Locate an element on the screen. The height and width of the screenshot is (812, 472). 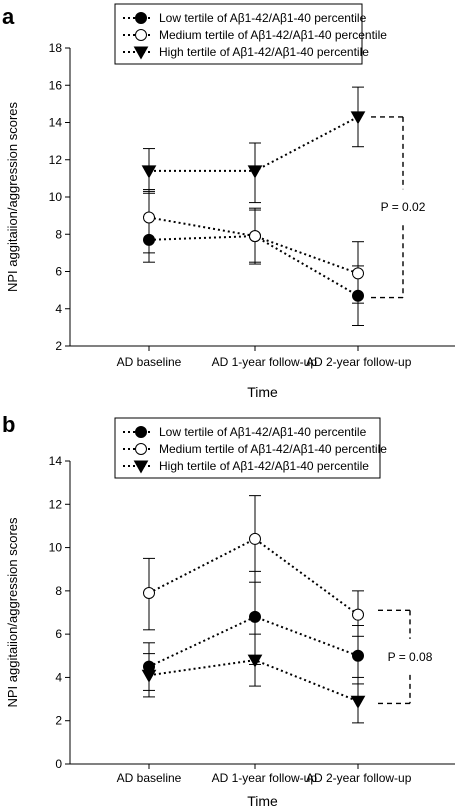
significance-bracket: P = 0.08 is located at coordinates (405, 657).